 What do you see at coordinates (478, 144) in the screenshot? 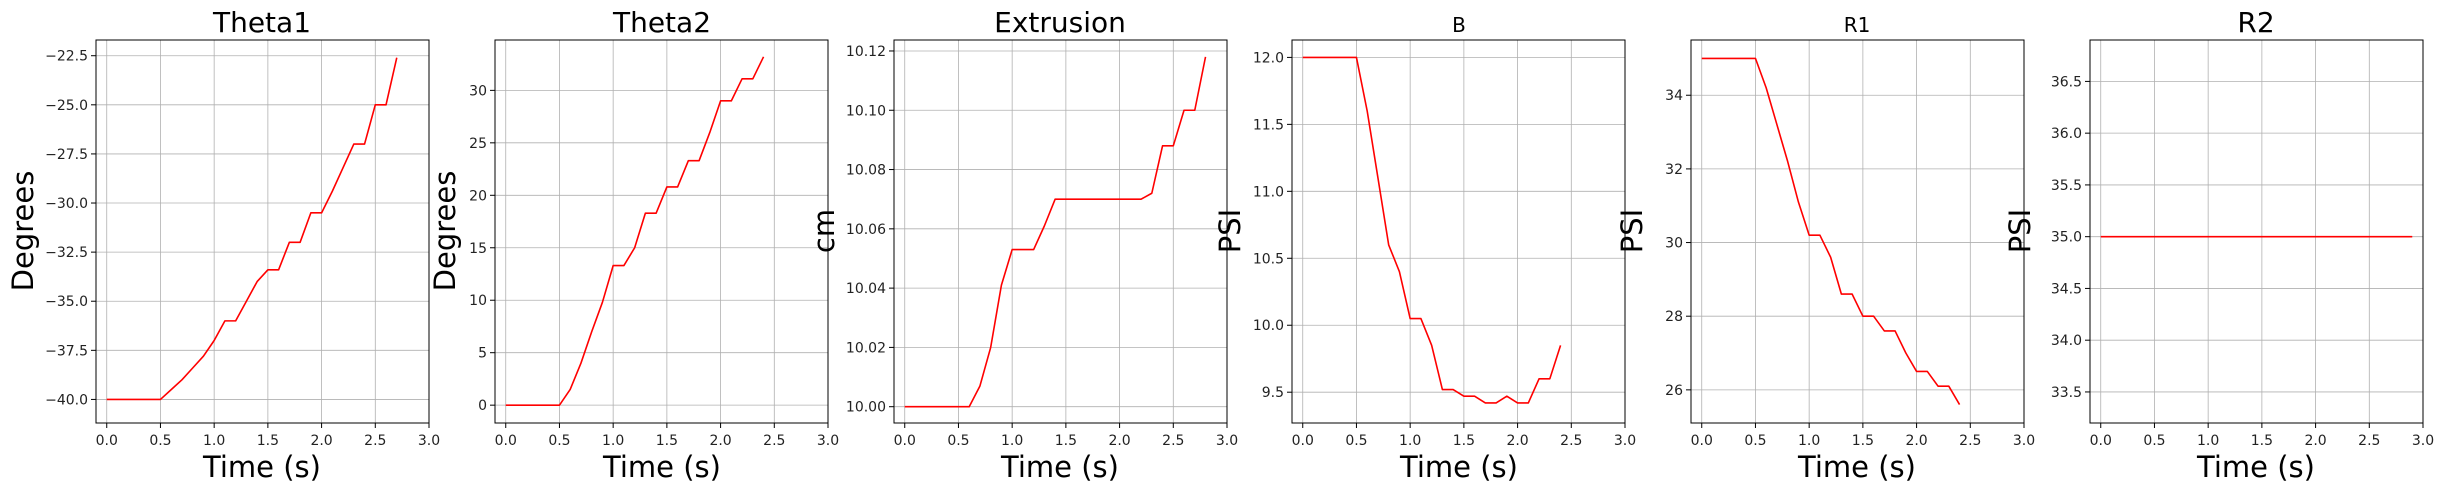
I see `y-tick-label: 25` at bounding box center [478, 144].